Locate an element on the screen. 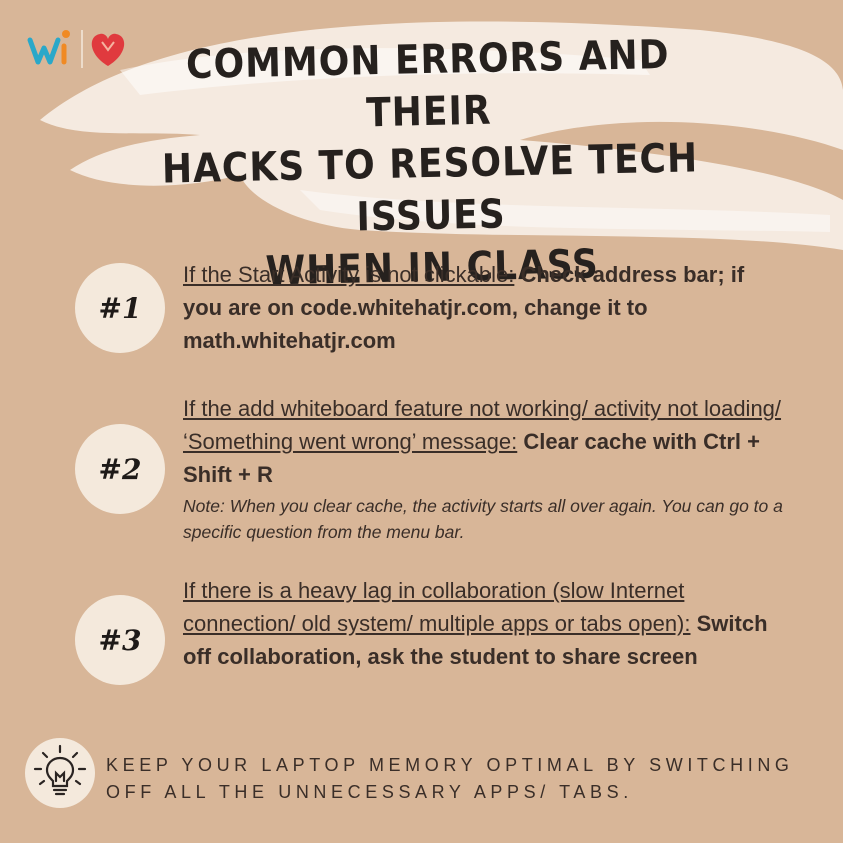 The height and width of the screenshot is (843, 843). brand-logos is located at coordinates (76, 49).